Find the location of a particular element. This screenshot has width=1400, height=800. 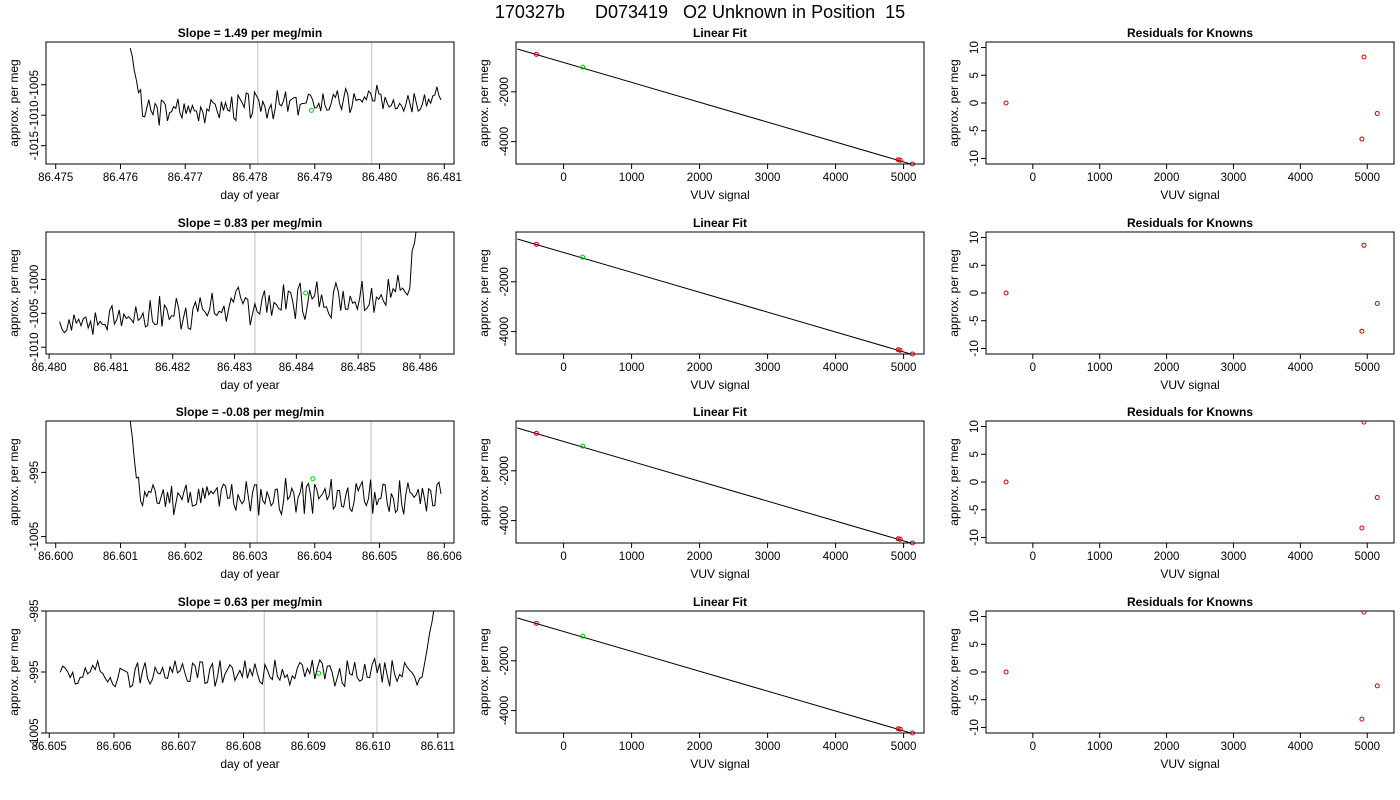

x-tick-label: 86.607 is located at coordinates (178, 747).